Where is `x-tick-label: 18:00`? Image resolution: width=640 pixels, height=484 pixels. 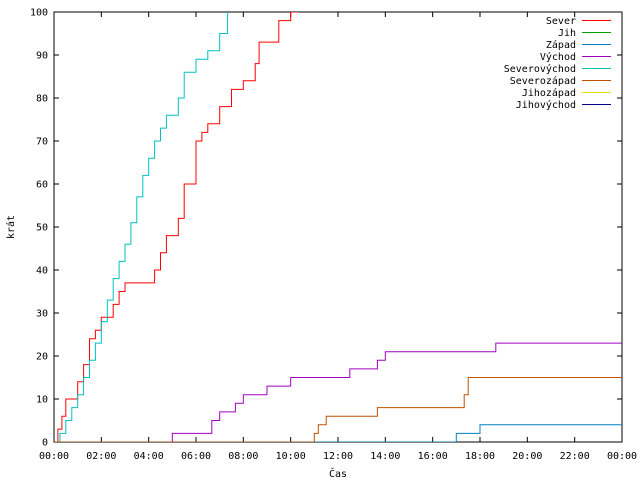 x-tick-label: 18:00 is located at coordinates (480, 456).